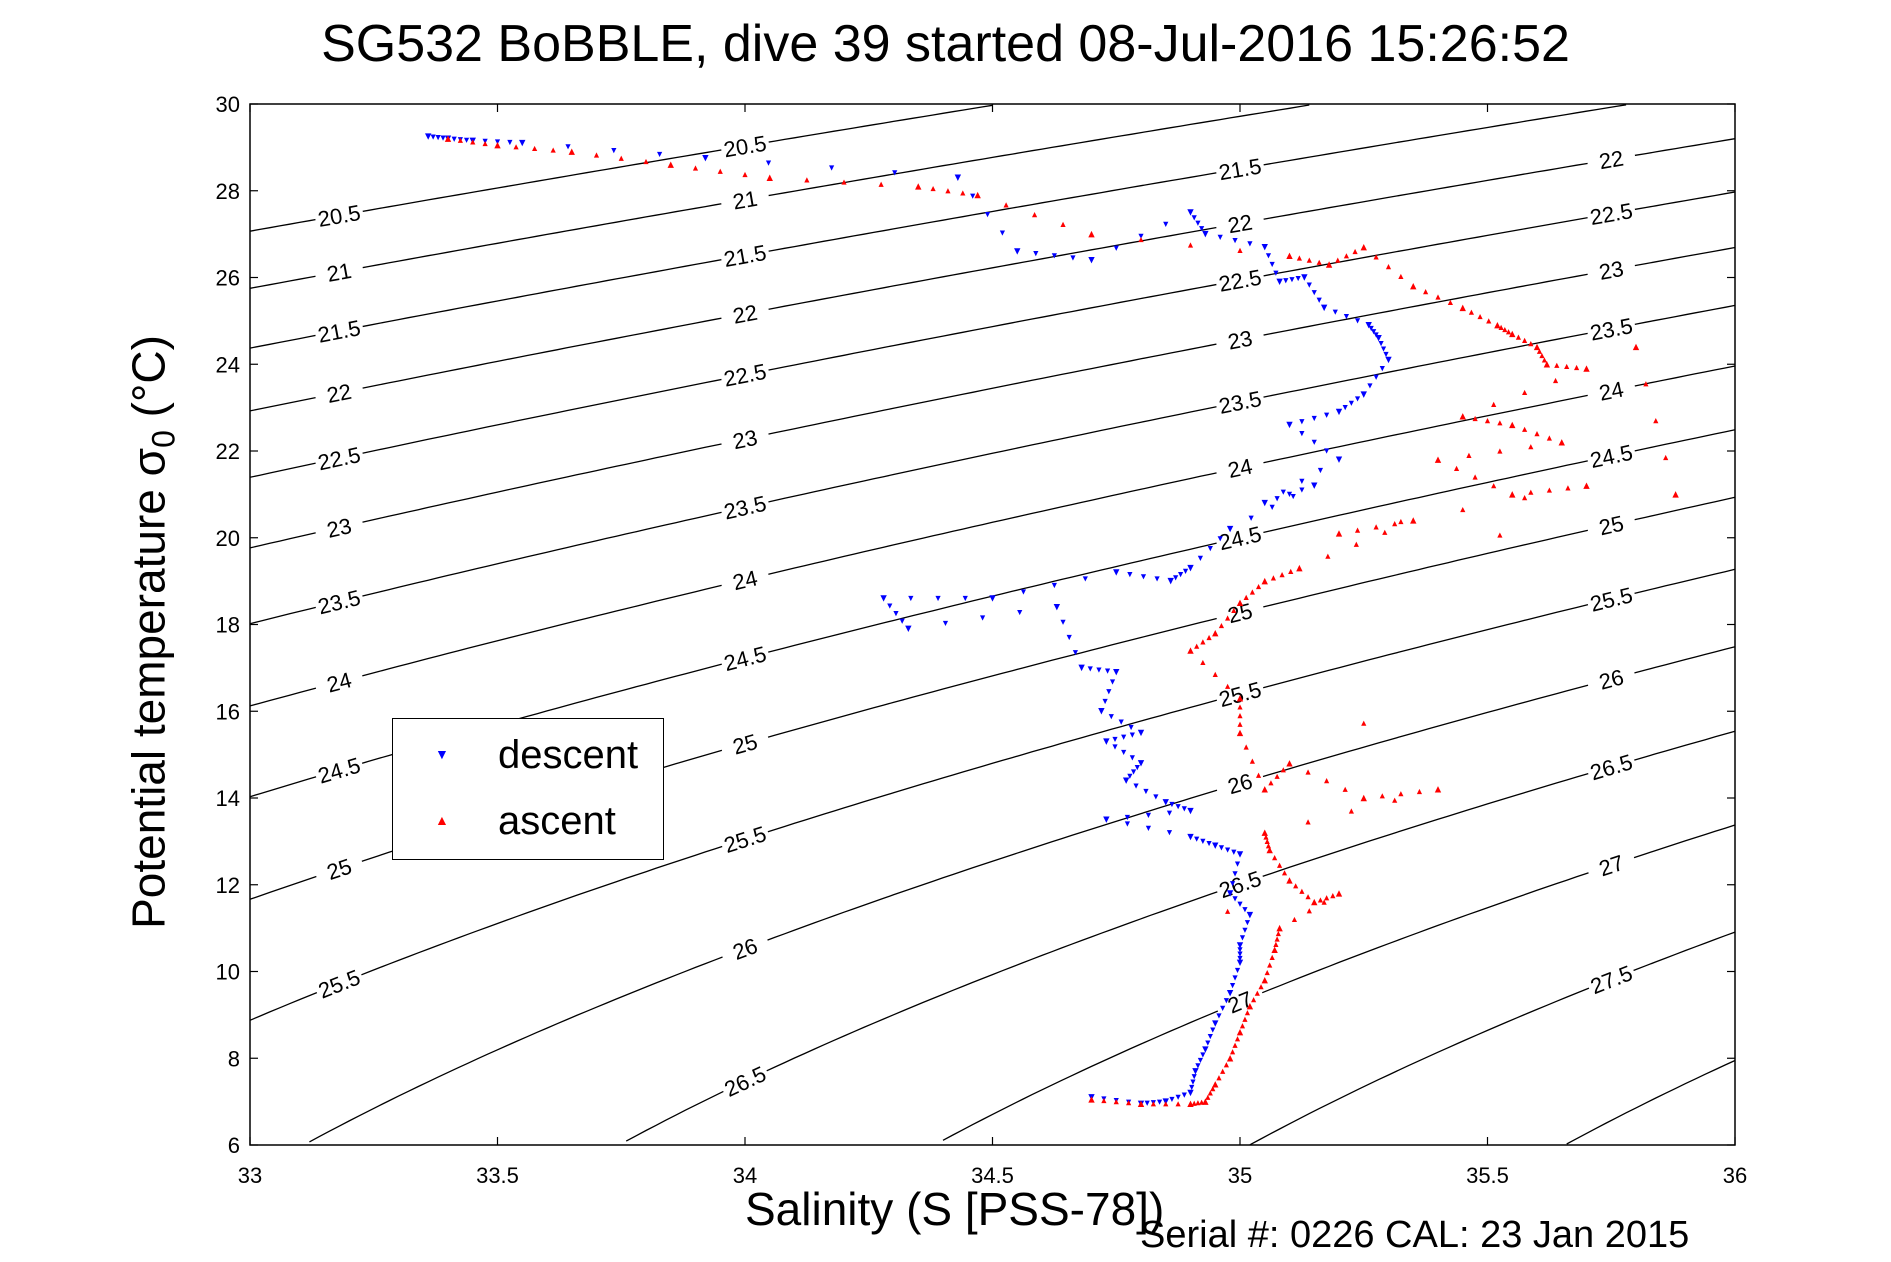 The width and height of the screenshot is (1891, 1262). I want to click on contour-label: 25, so click(1611, 526).